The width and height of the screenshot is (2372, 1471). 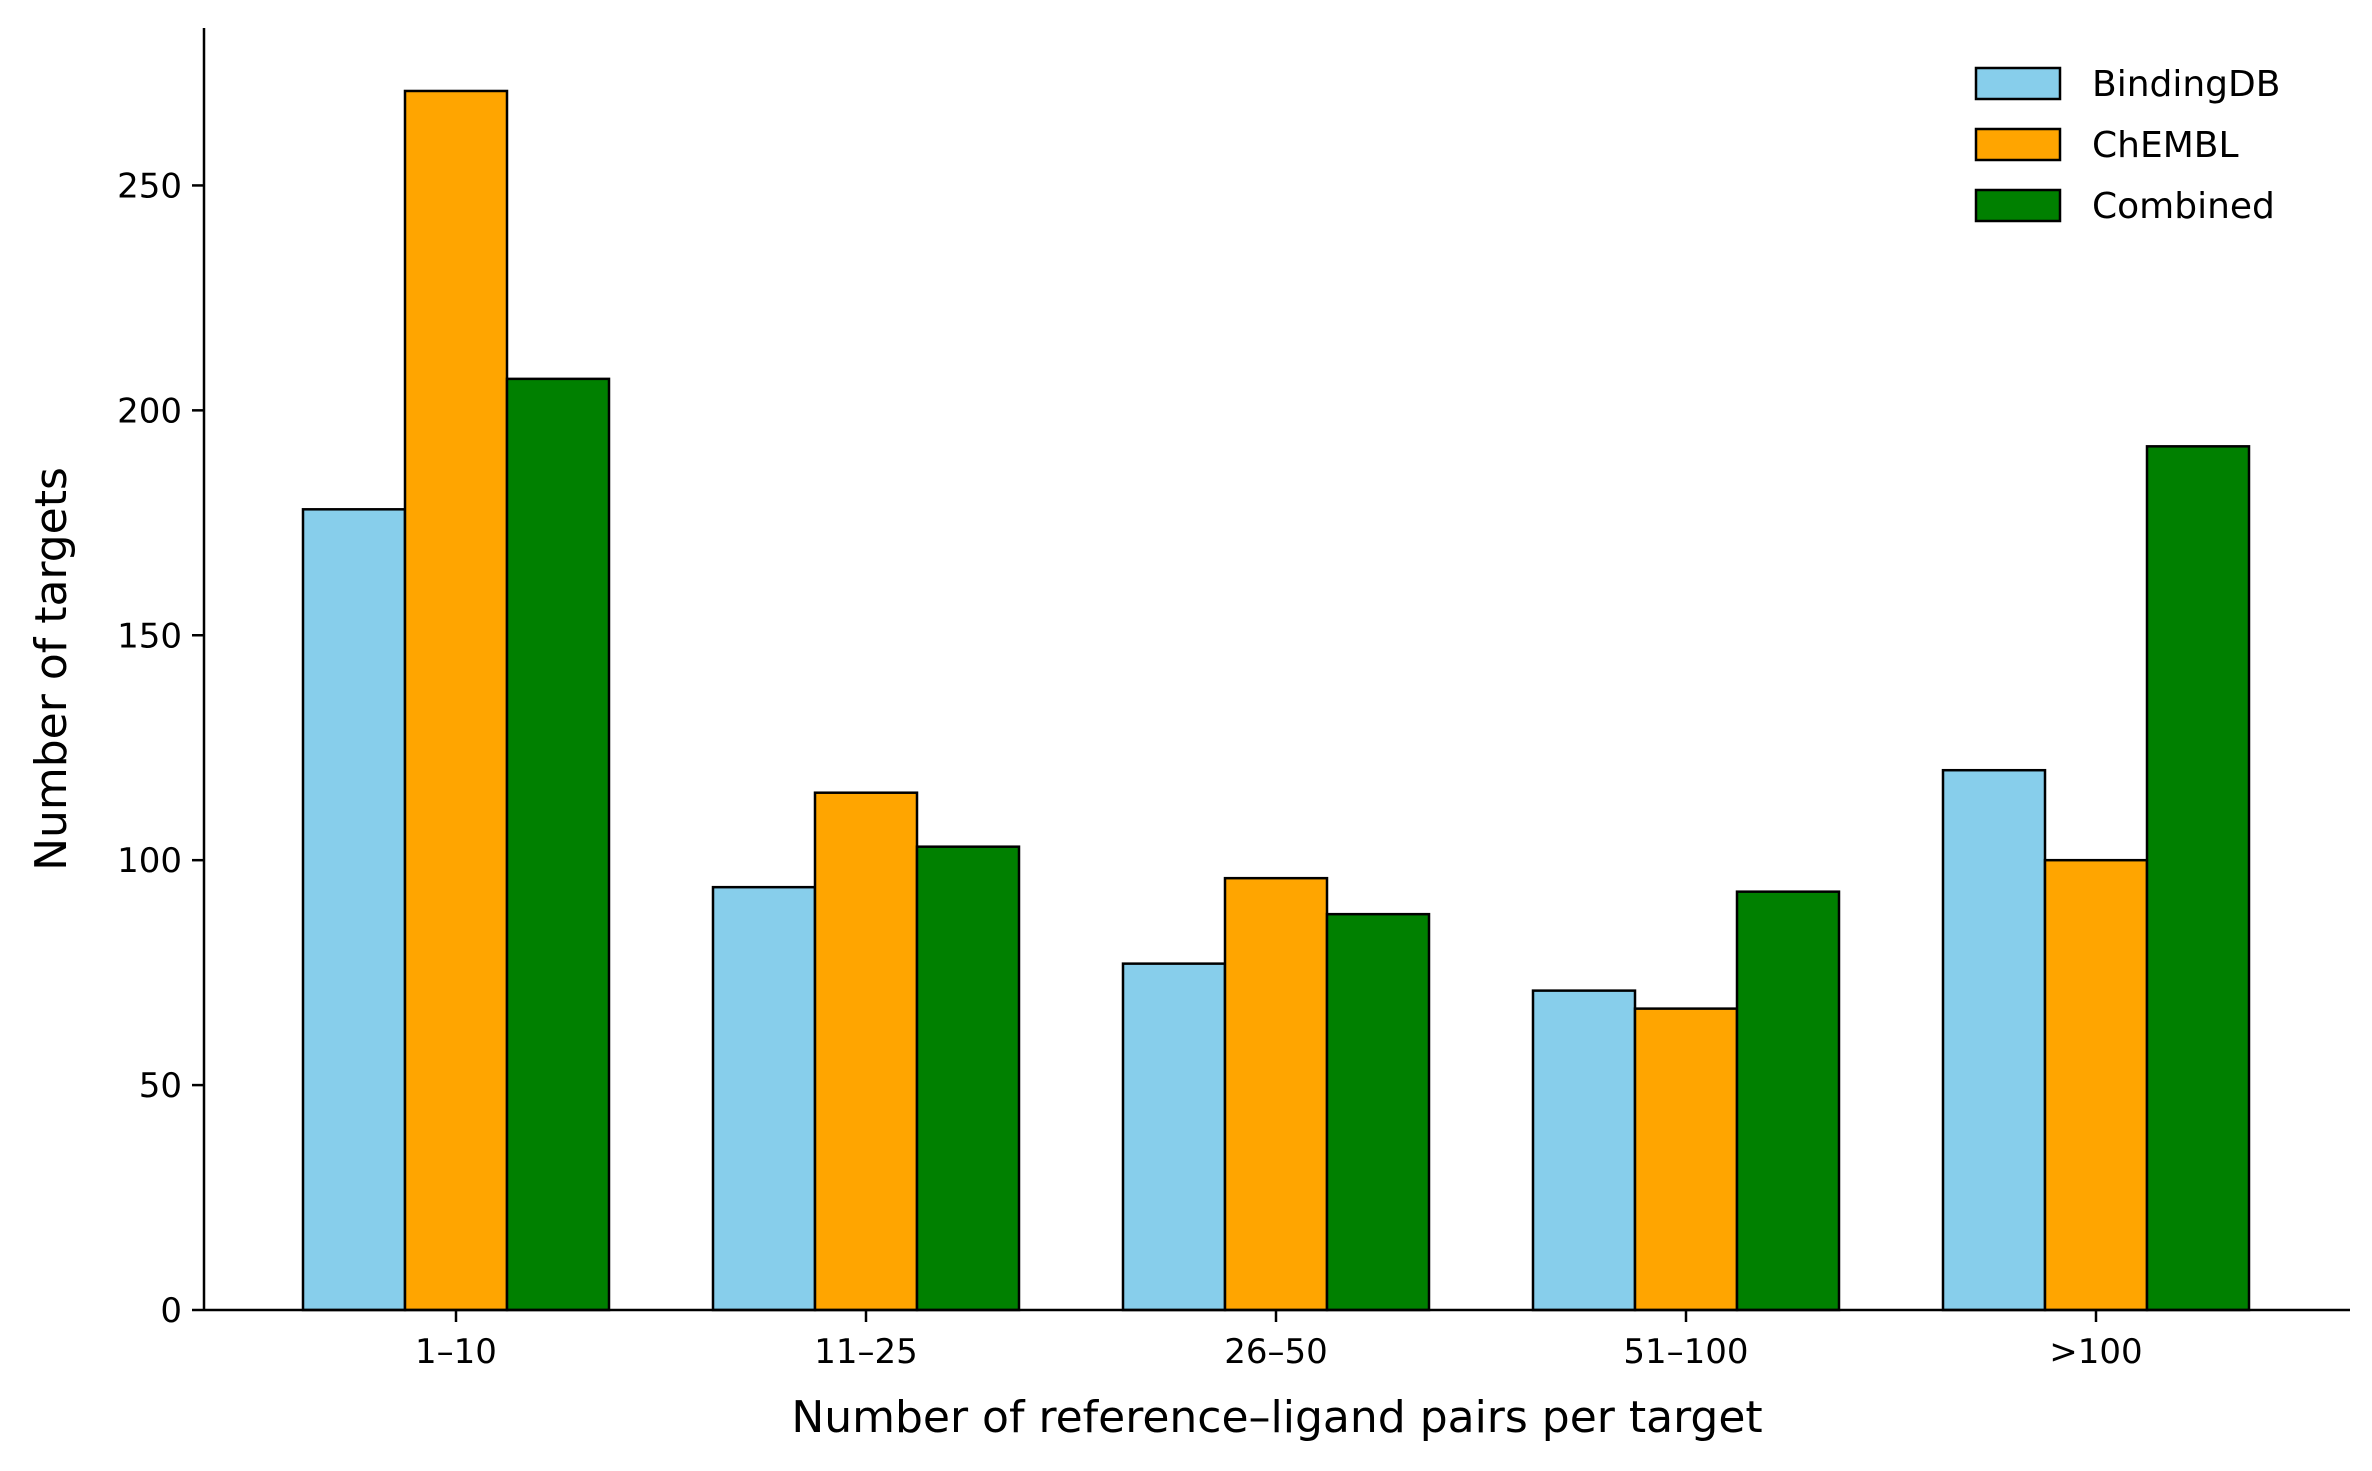 I want to click on legend-swatch-chembl, so click(x=2018, y=144).